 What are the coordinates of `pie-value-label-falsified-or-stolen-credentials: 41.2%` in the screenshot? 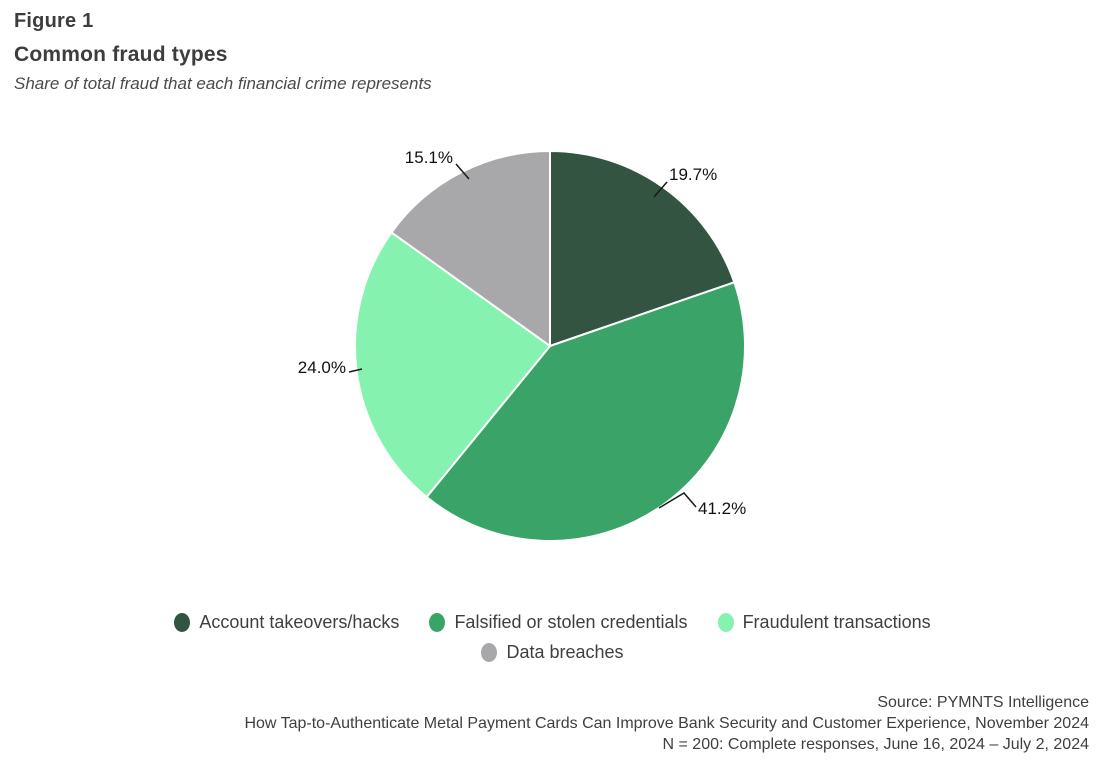 It's located at (722, 508).